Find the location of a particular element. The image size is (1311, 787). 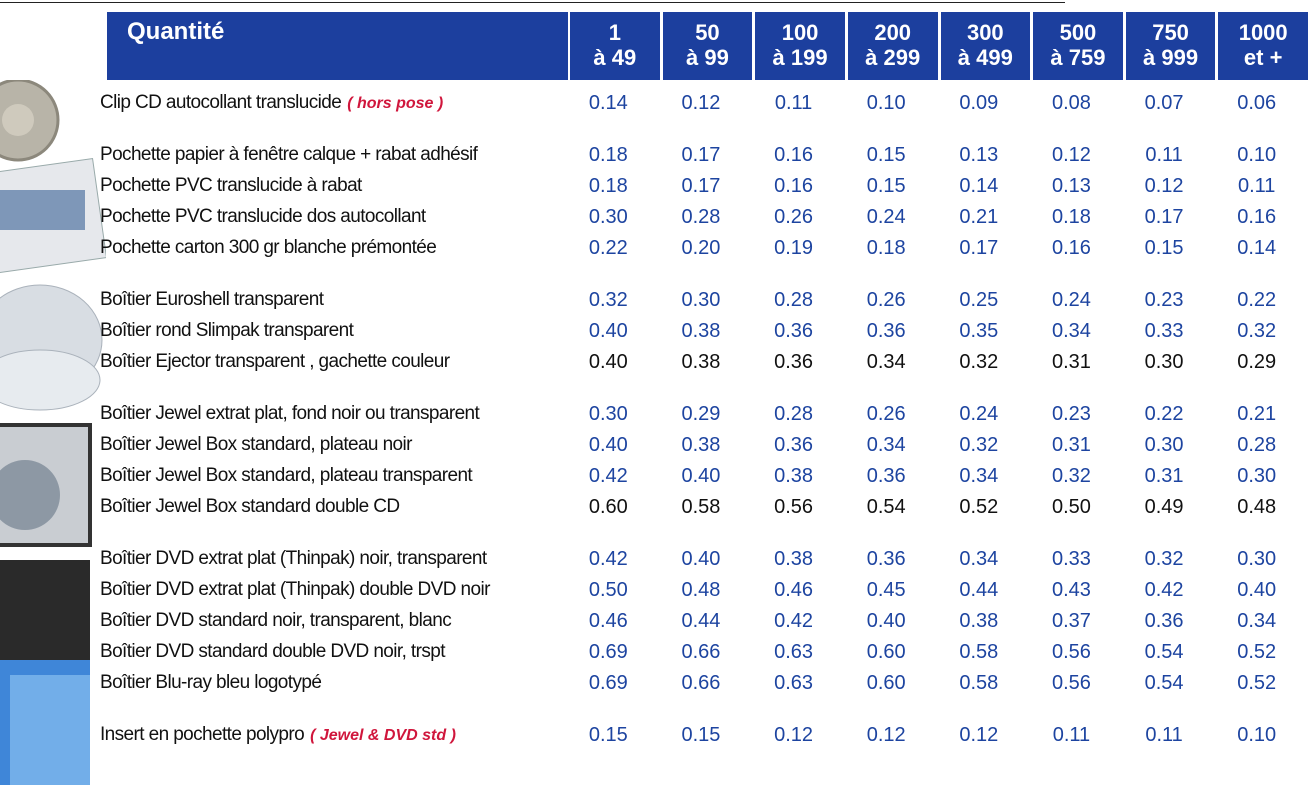

product-photos is located at coordinates (53, 432).